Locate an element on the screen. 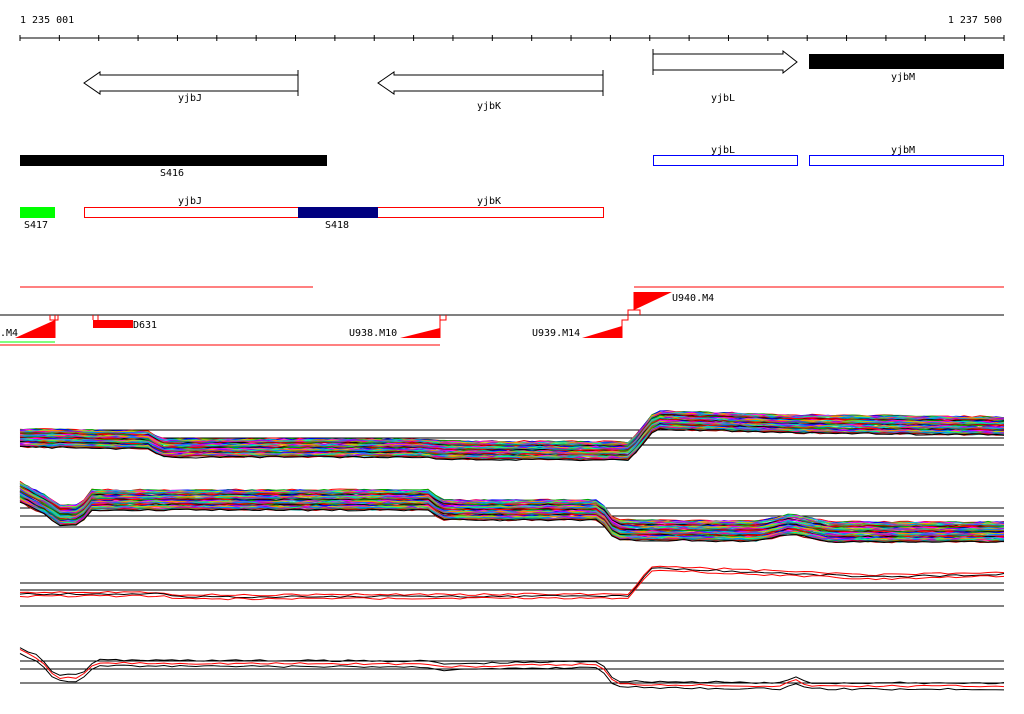  expression-panel-reverse-summary is located at coordinates (512, 669).